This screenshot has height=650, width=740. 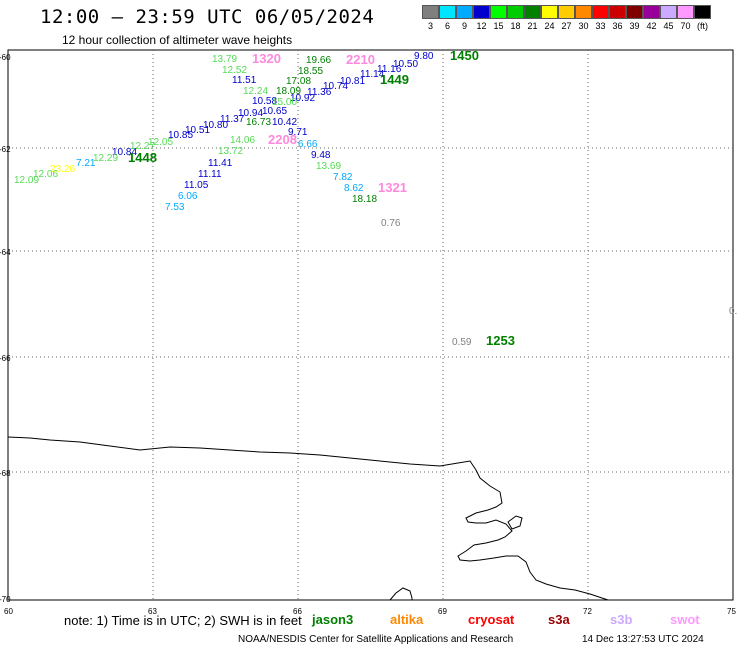 I want to click on satellite-s3a: s3a, so click(x=559, y=619).